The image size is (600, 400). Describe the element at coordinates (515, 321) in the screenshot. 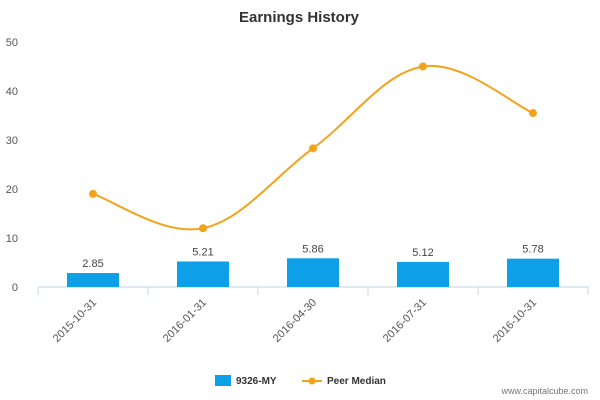

I see `x-tick-label: 2016-10-31` at that location.